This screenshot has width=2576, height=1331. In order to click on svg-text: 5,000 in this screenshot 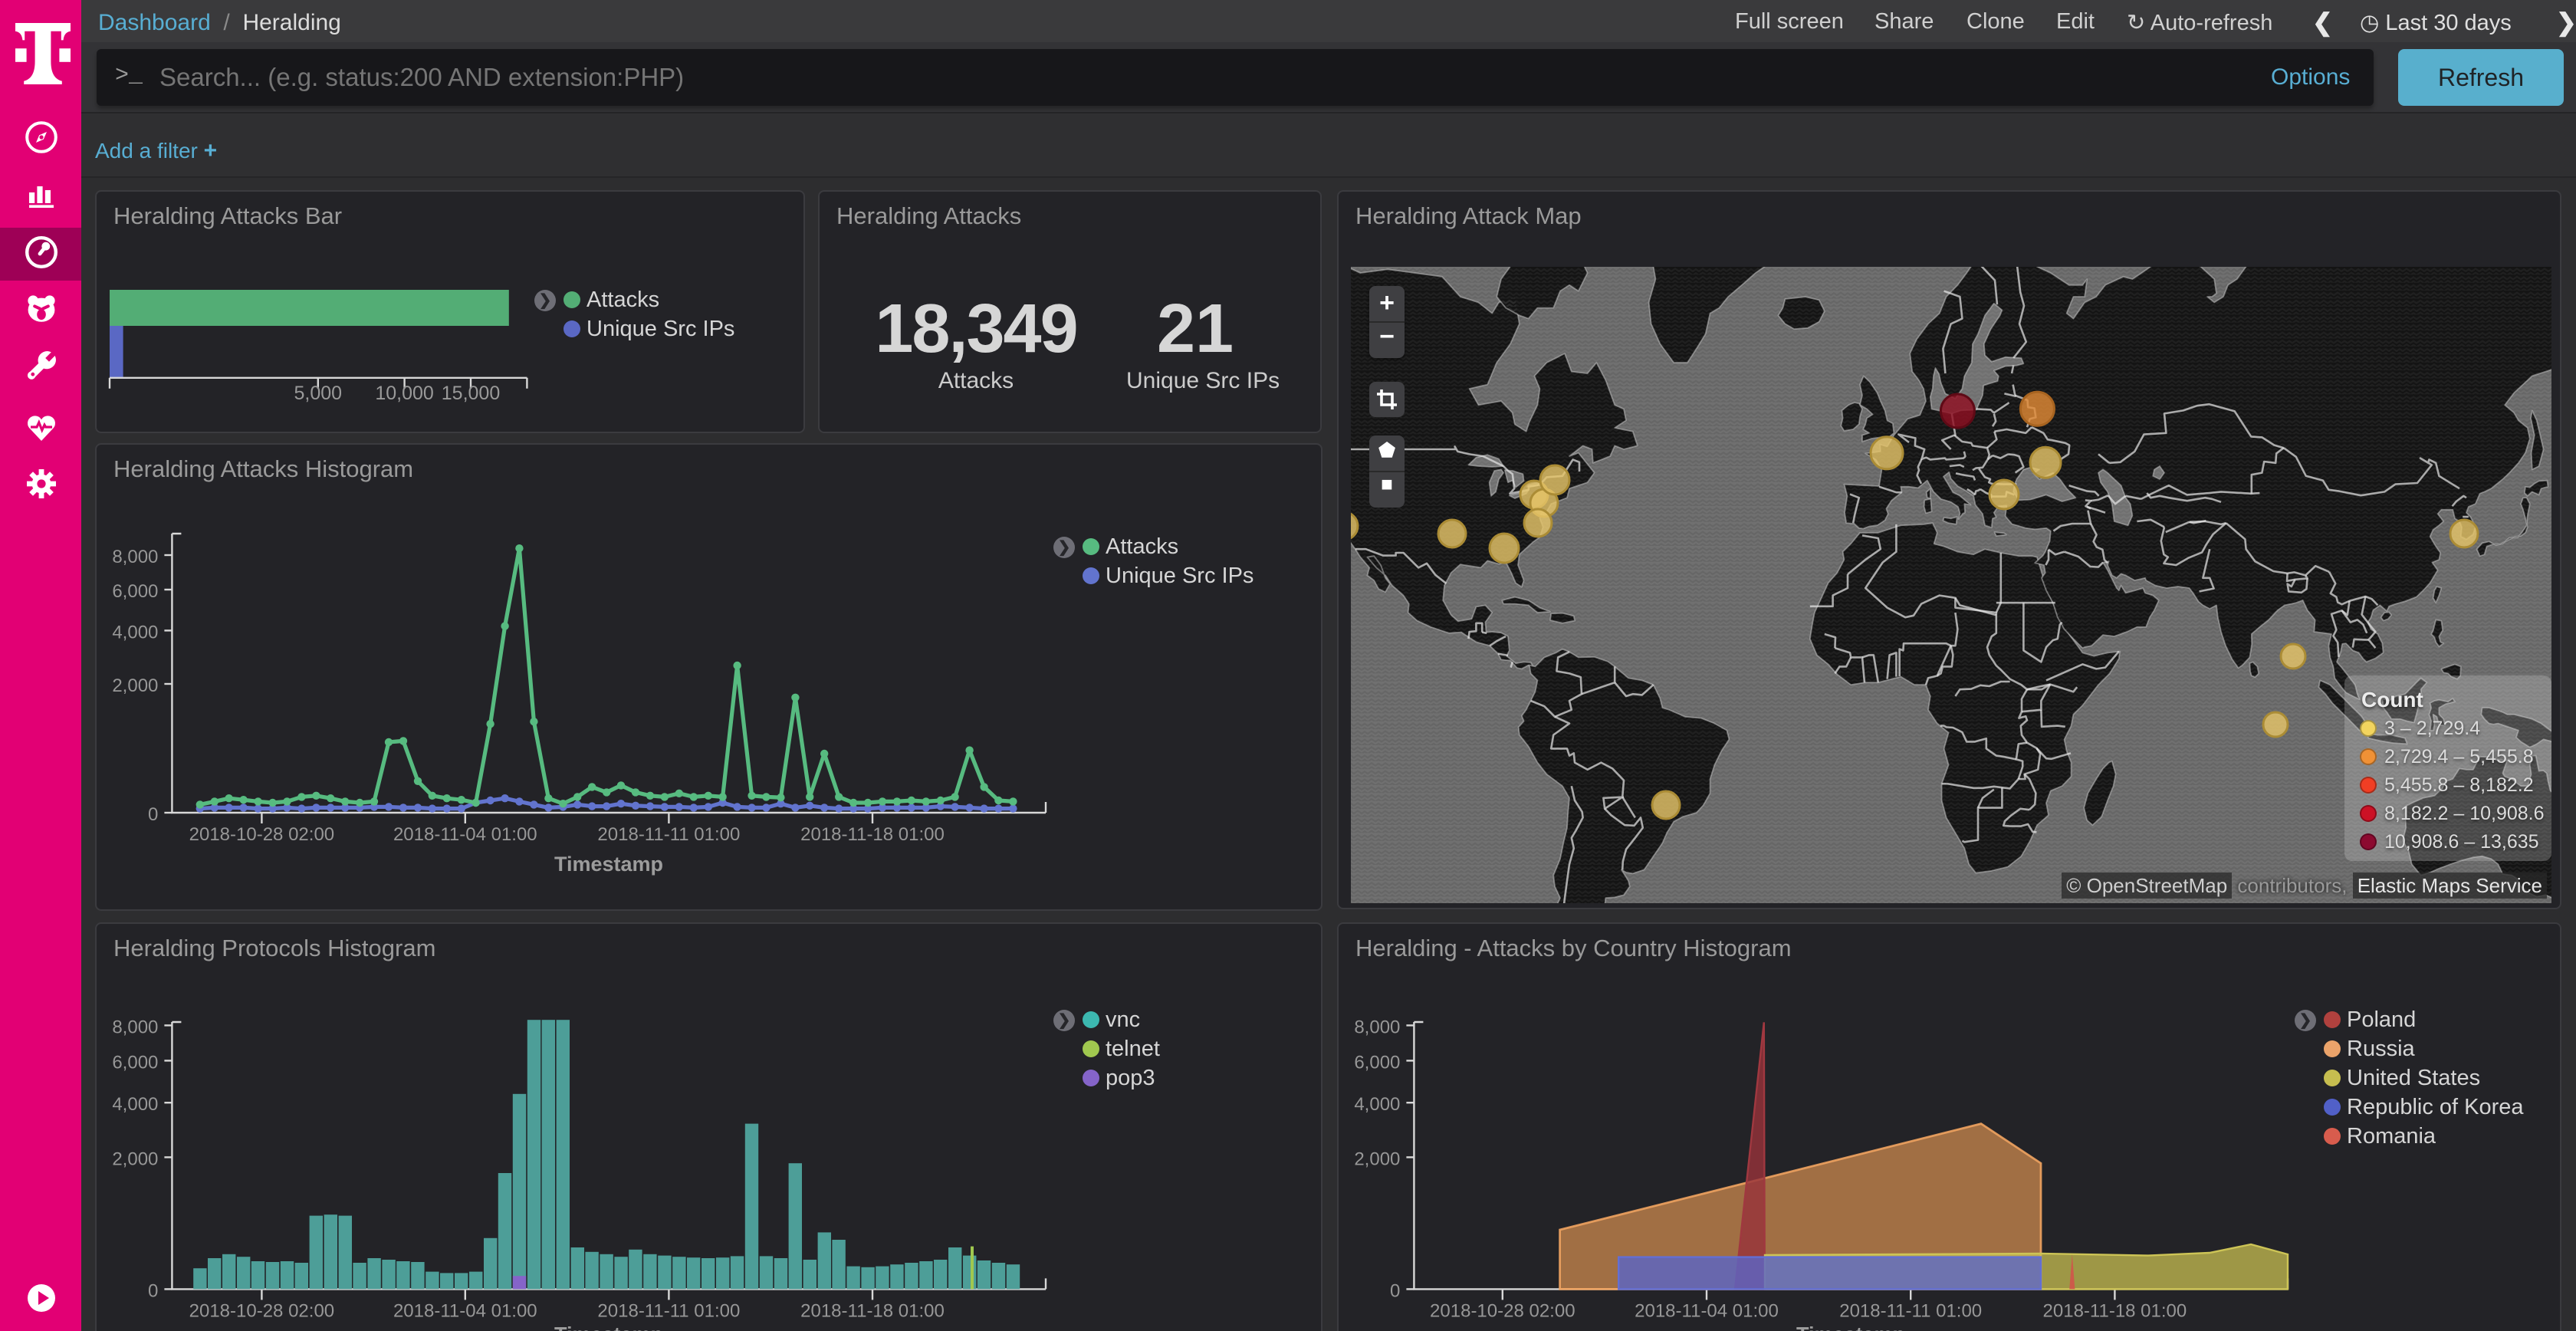, I will do `click(319, 393)`.